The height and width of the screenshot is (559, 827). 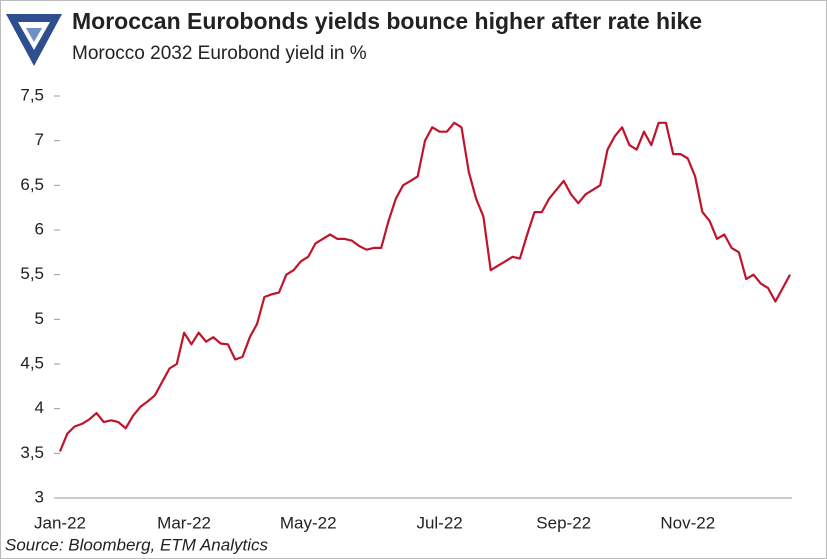 What do you see at coordinates (136, 544) in the screenshot?
I see `source: Source: Bloomberg, ETM Analytics` at bounding box center [136, 544].